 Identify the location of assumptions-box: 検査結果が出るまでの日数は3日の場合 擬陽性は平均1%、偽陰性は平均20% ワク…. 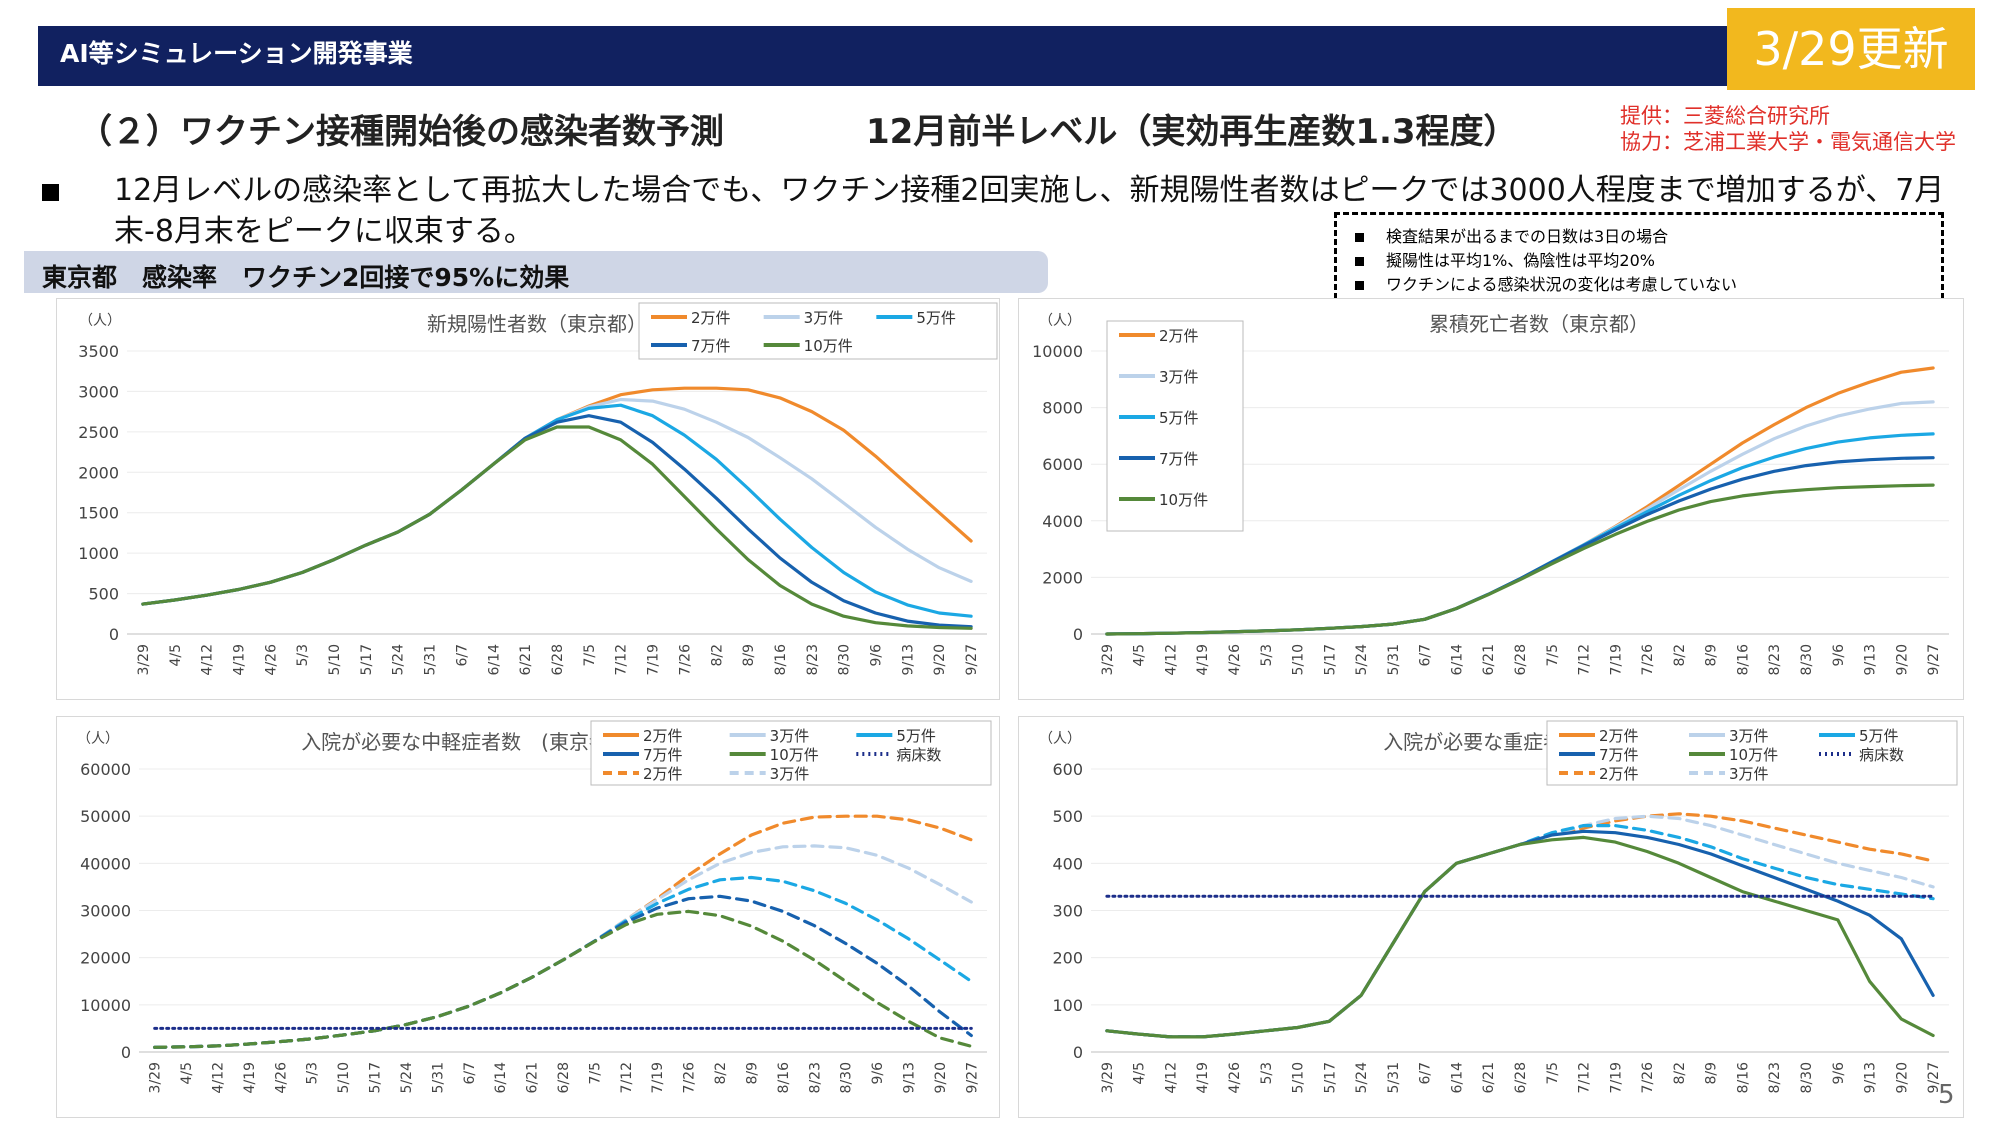
(1639, 260).